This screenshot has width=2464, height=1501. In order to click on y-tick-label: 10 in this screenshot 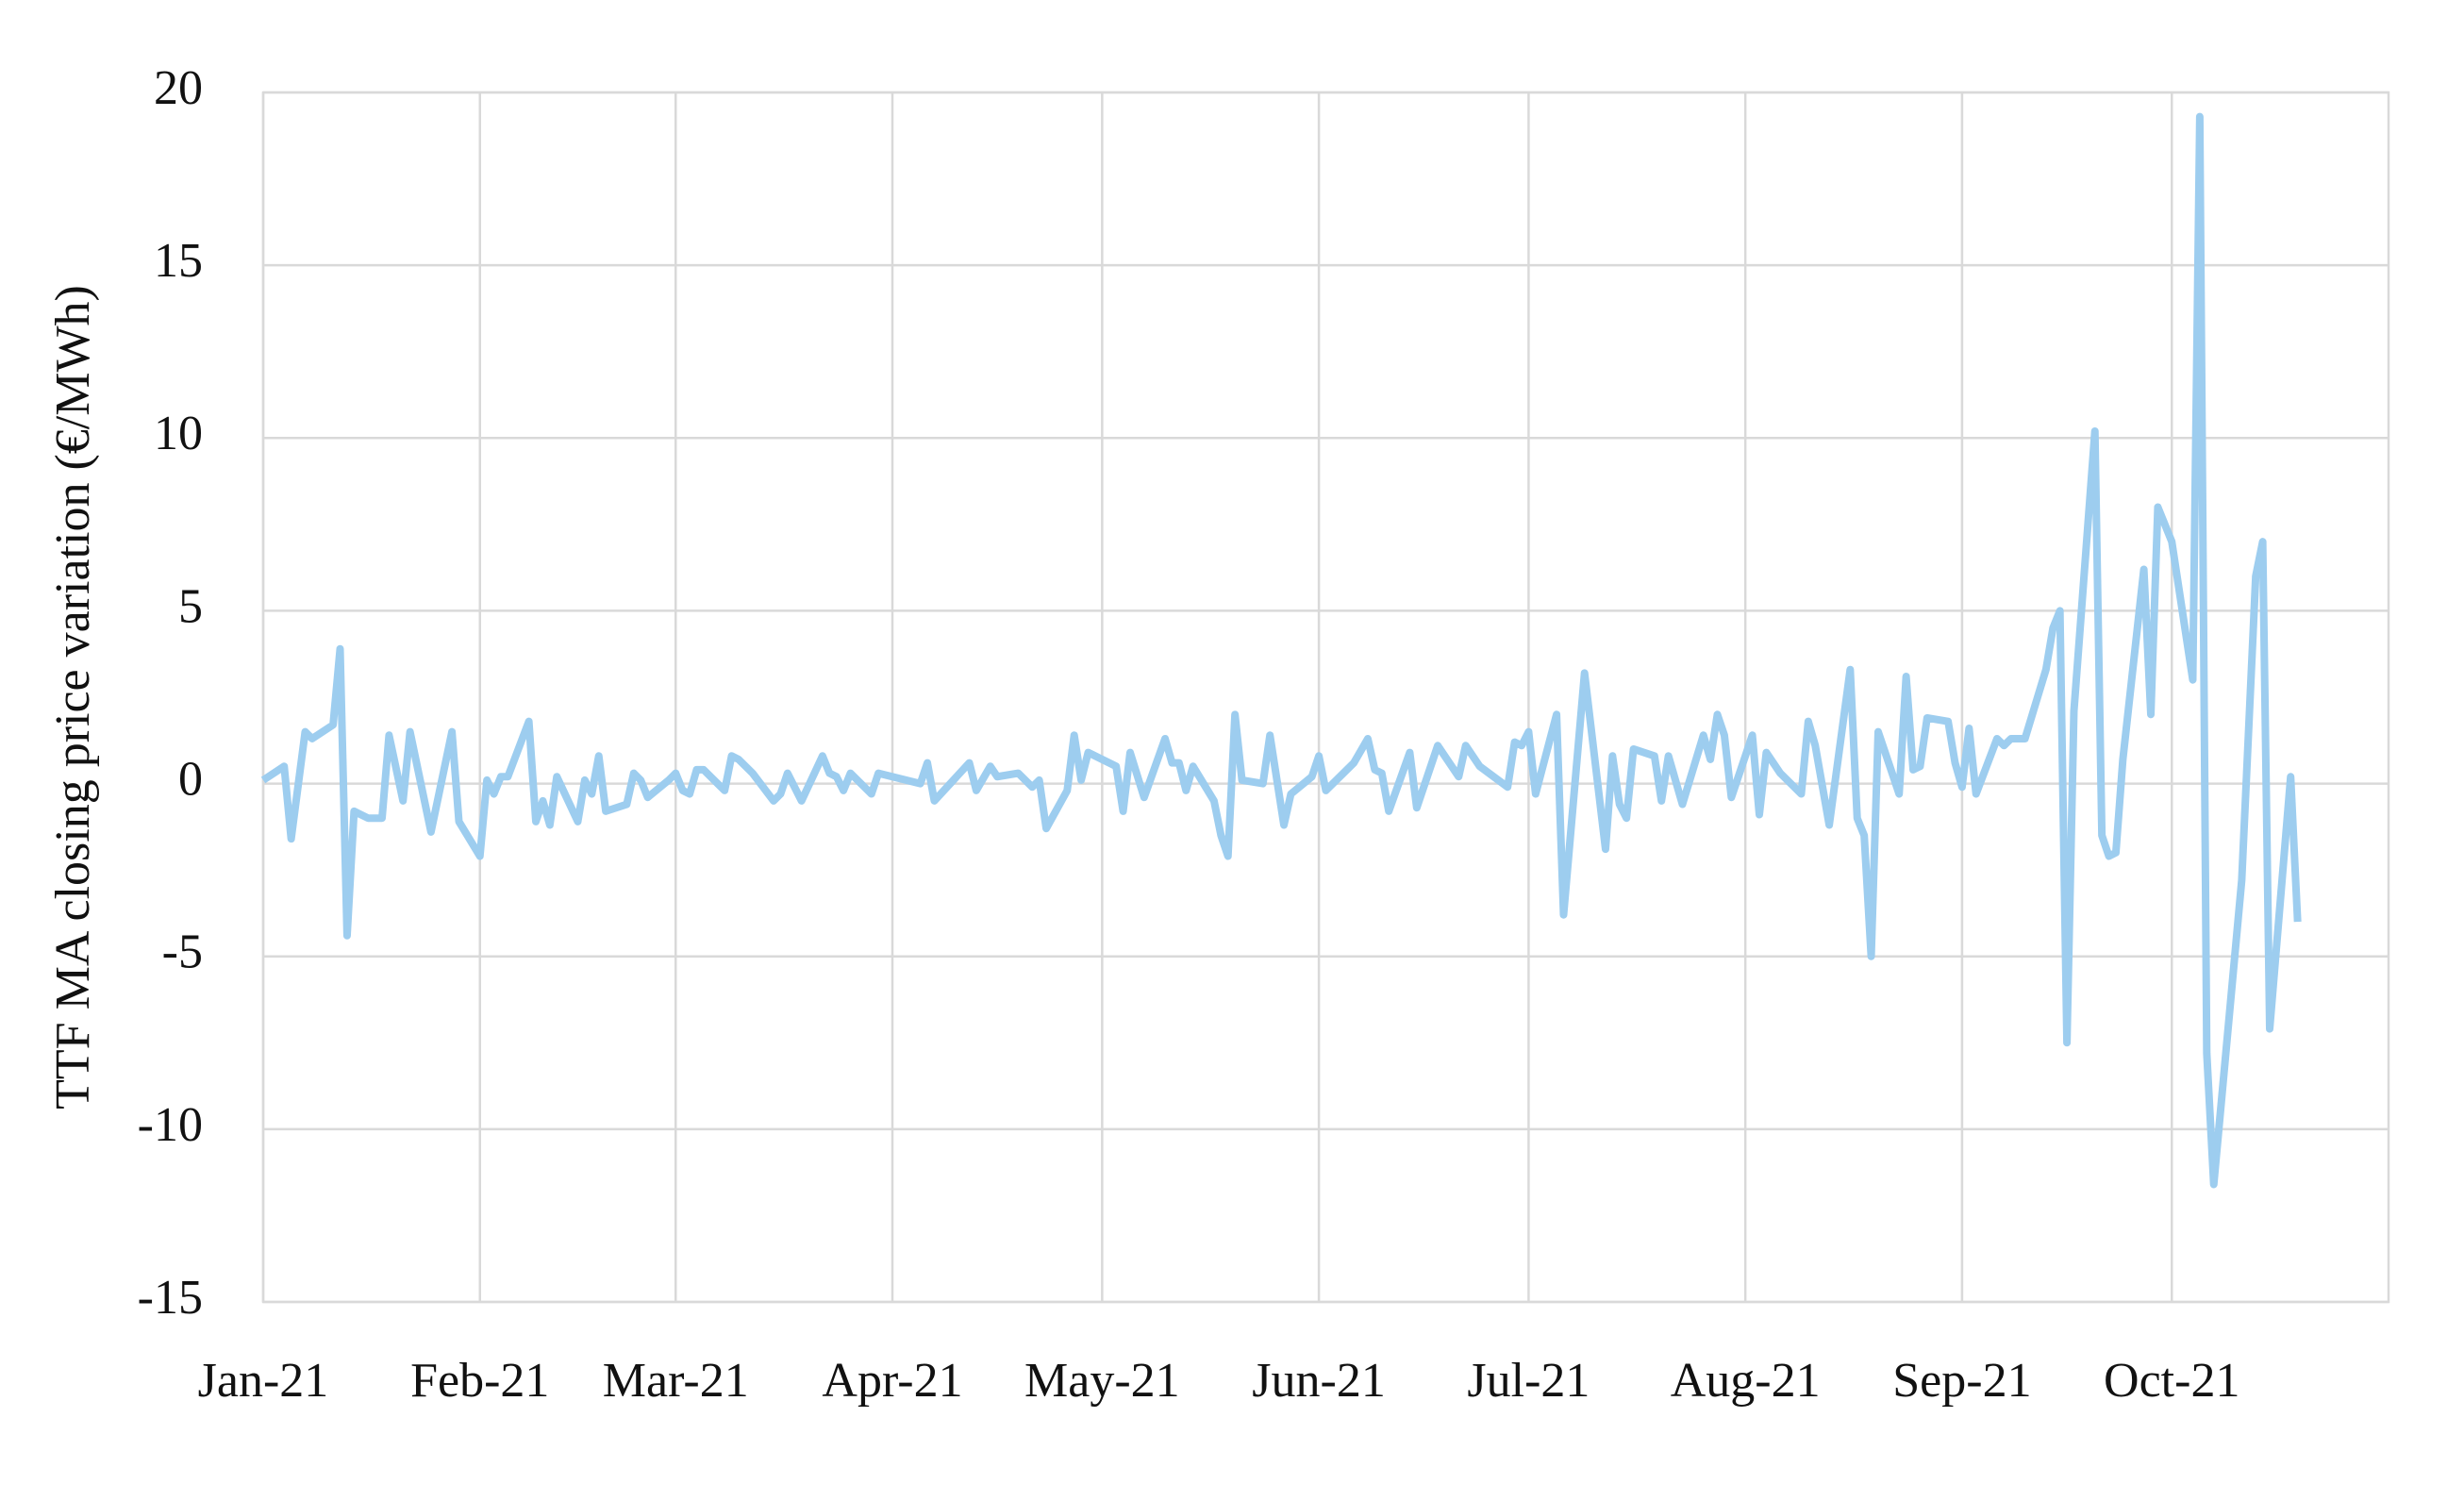, I will do `click(179, 433)`.